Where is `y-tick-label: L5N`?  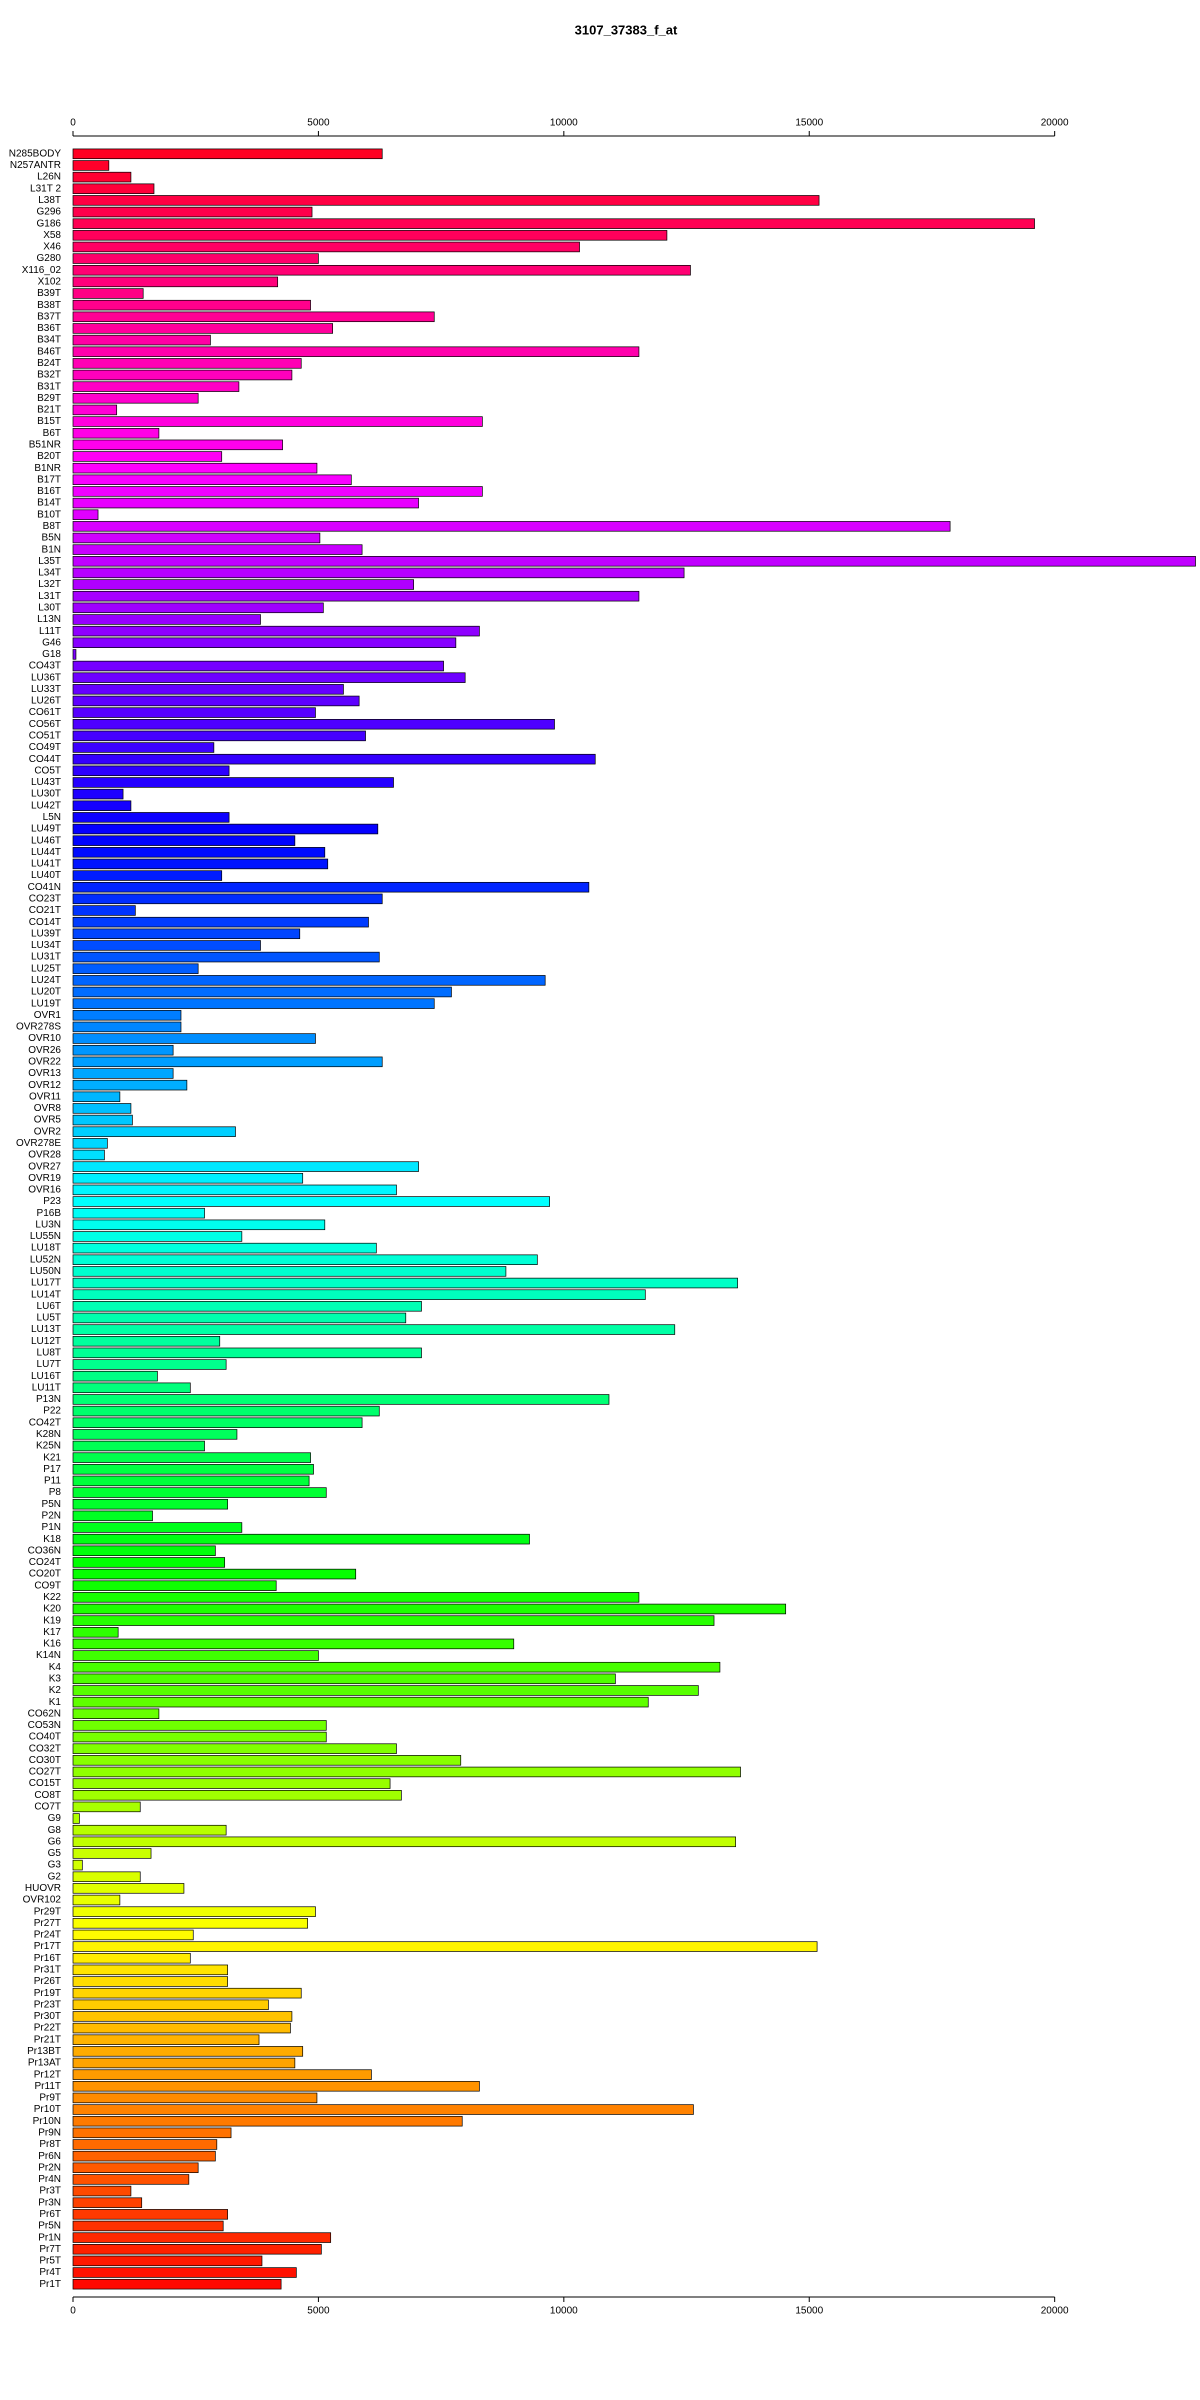 y-tick-label: L5N is located at coordinates (52, 817).